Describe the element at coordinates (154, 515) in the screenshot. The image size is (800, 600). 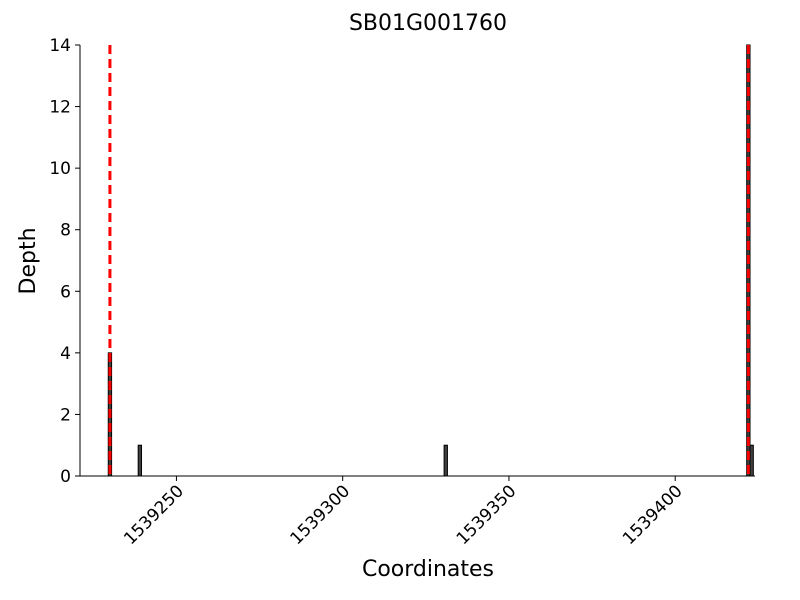
I see `x-tick-label: 1539250` at that location.